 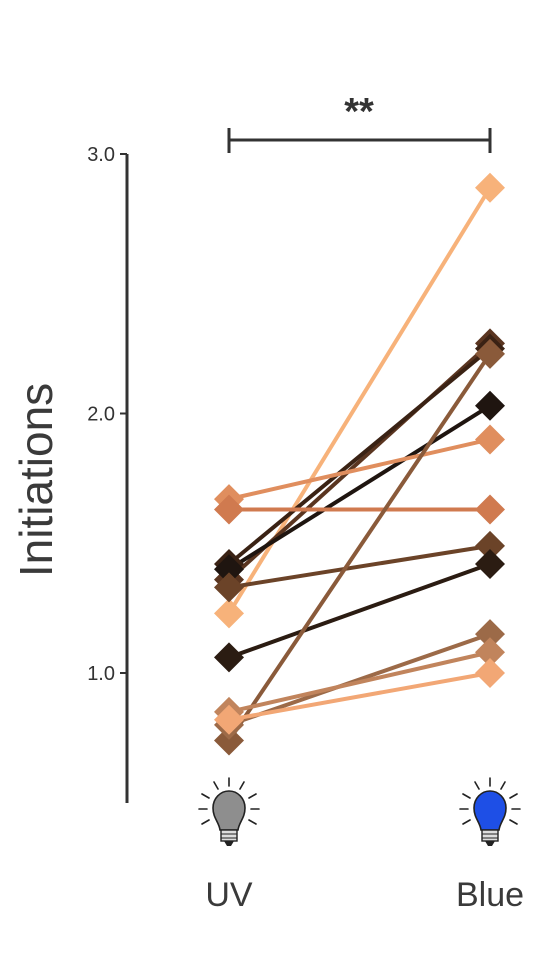 What do you see at coordinates (101, 674) in the screenshot?
I see `y-tick-label: 1.0` at bounding box center [101, 674].